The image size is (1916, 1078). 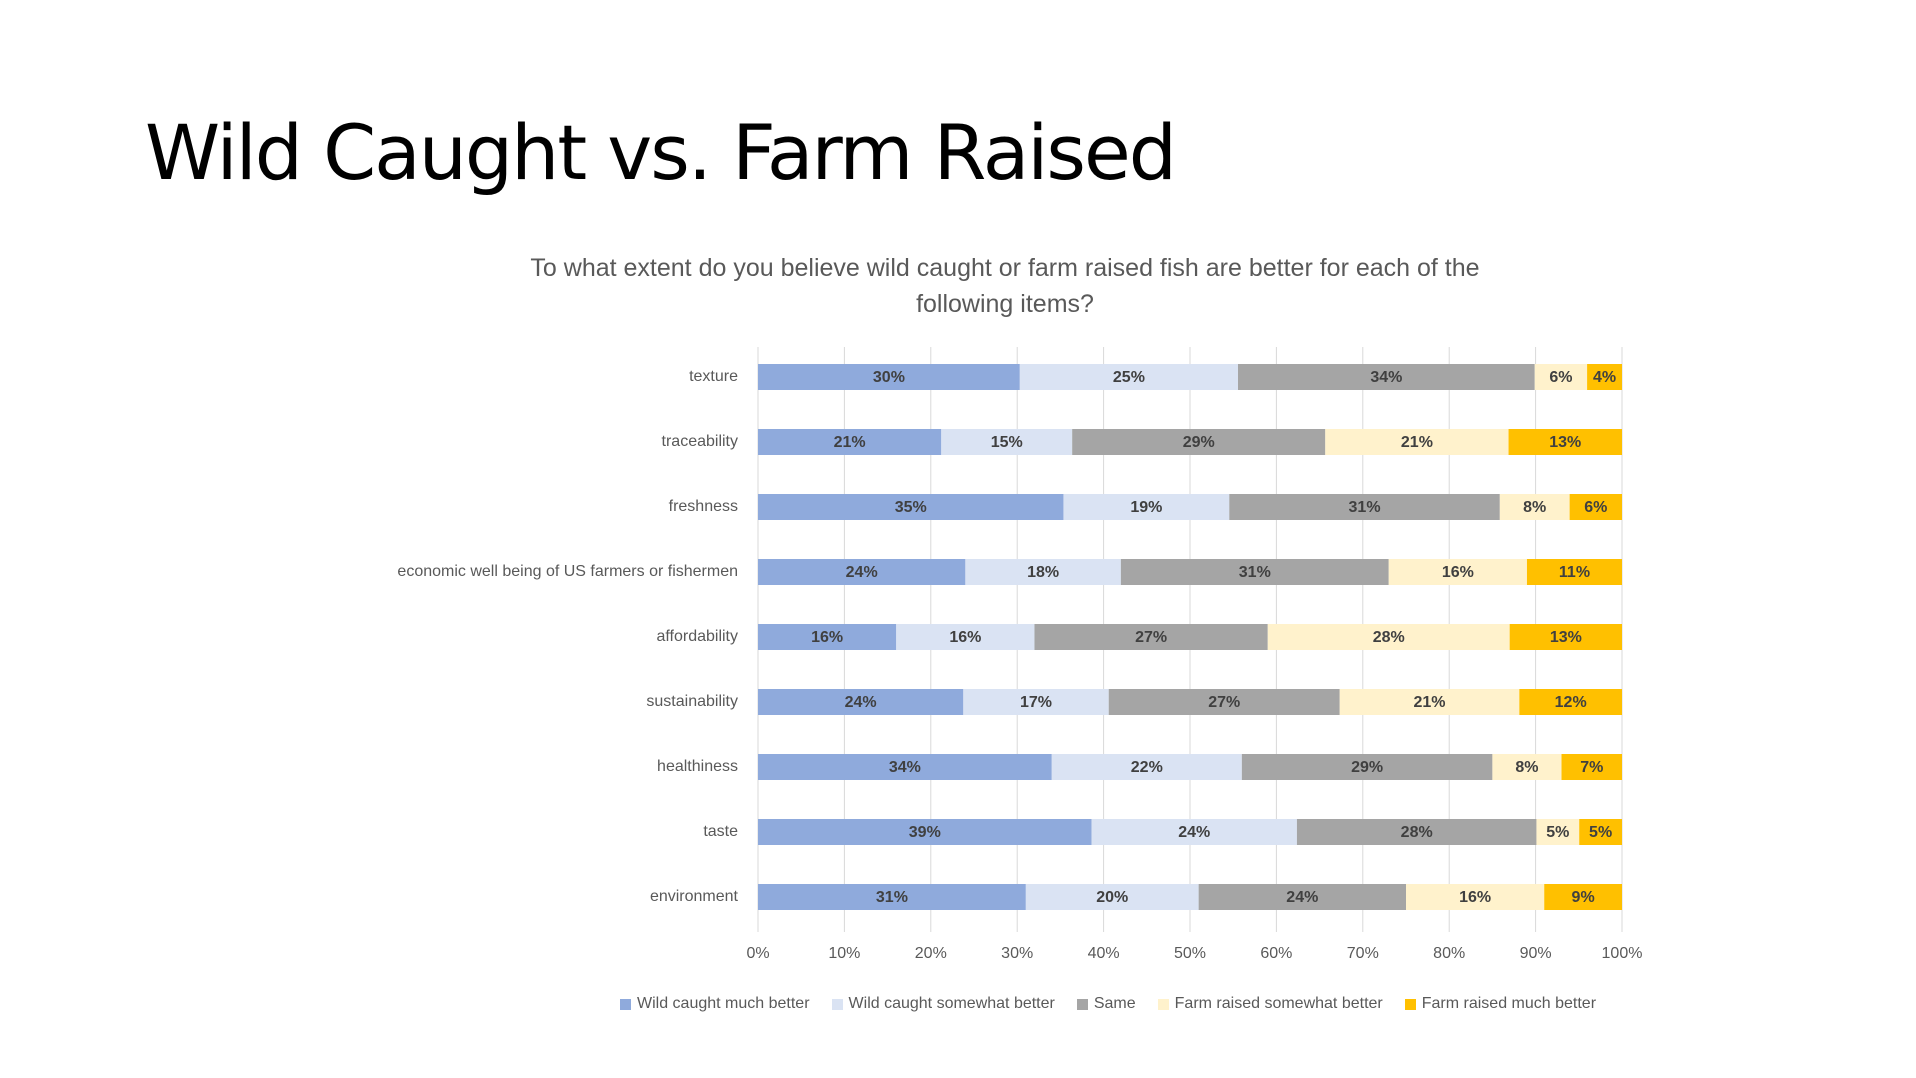 I want to click on bar-data-label: 13%, so click(x=1565, y=442).